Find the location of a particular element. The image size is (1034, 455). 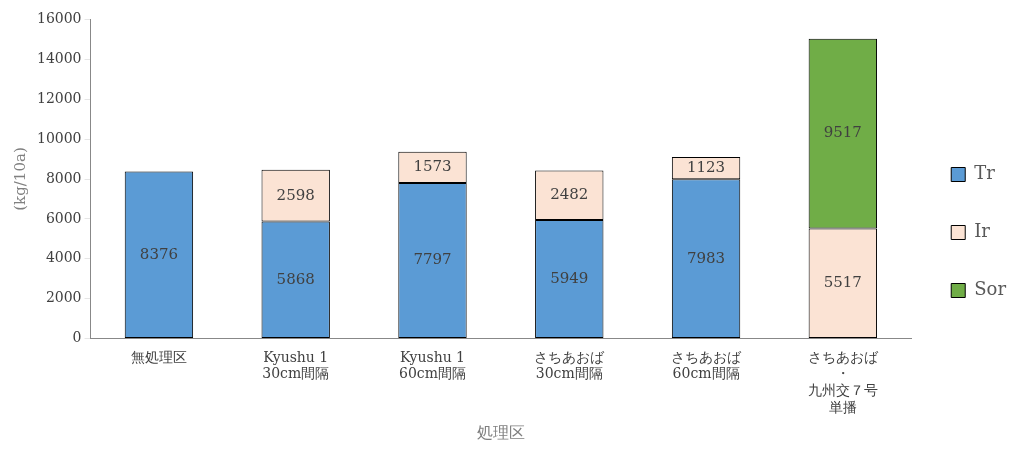

data-label: 8376 is located at coordinates (159, 253).